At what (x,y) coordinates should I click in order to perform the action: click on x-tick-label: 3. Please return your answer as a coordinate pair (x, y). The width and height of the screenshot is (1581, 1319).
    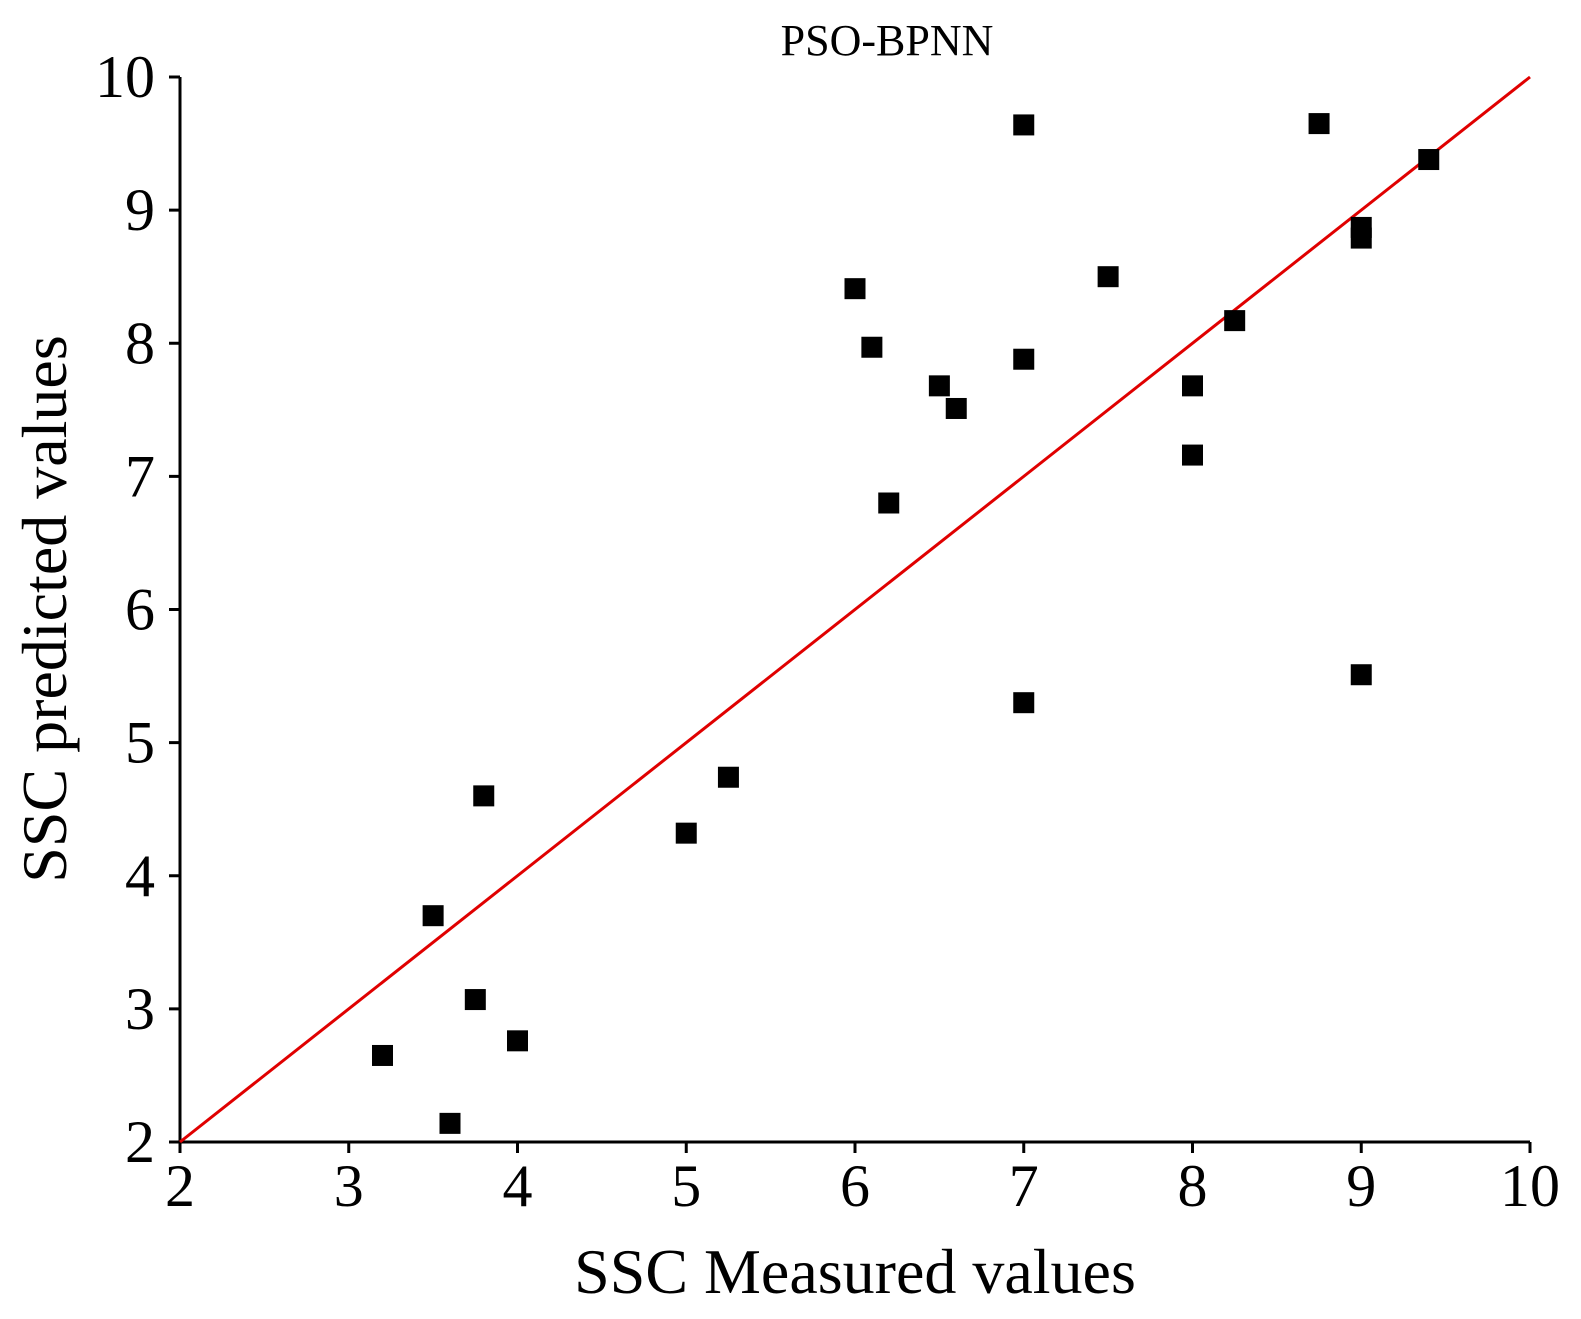
    Looking at the image, I should click on (349, 1186).